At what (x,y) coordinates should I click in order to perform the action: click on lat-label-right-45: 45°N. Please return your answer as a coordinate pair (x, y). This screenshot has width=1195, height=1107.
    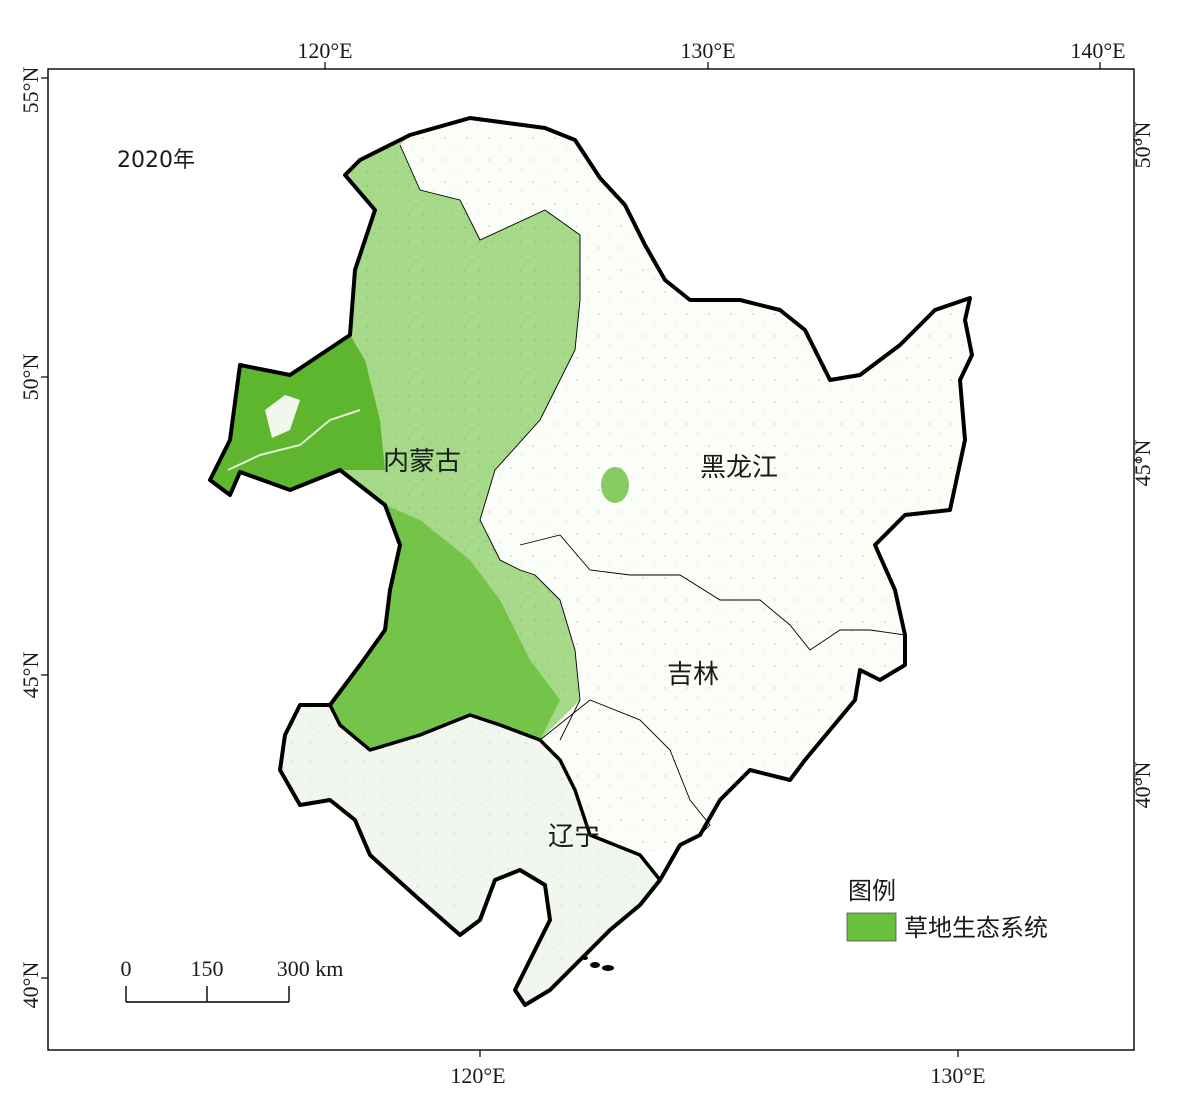
    Looking at the image, I should click on (1142, 463).